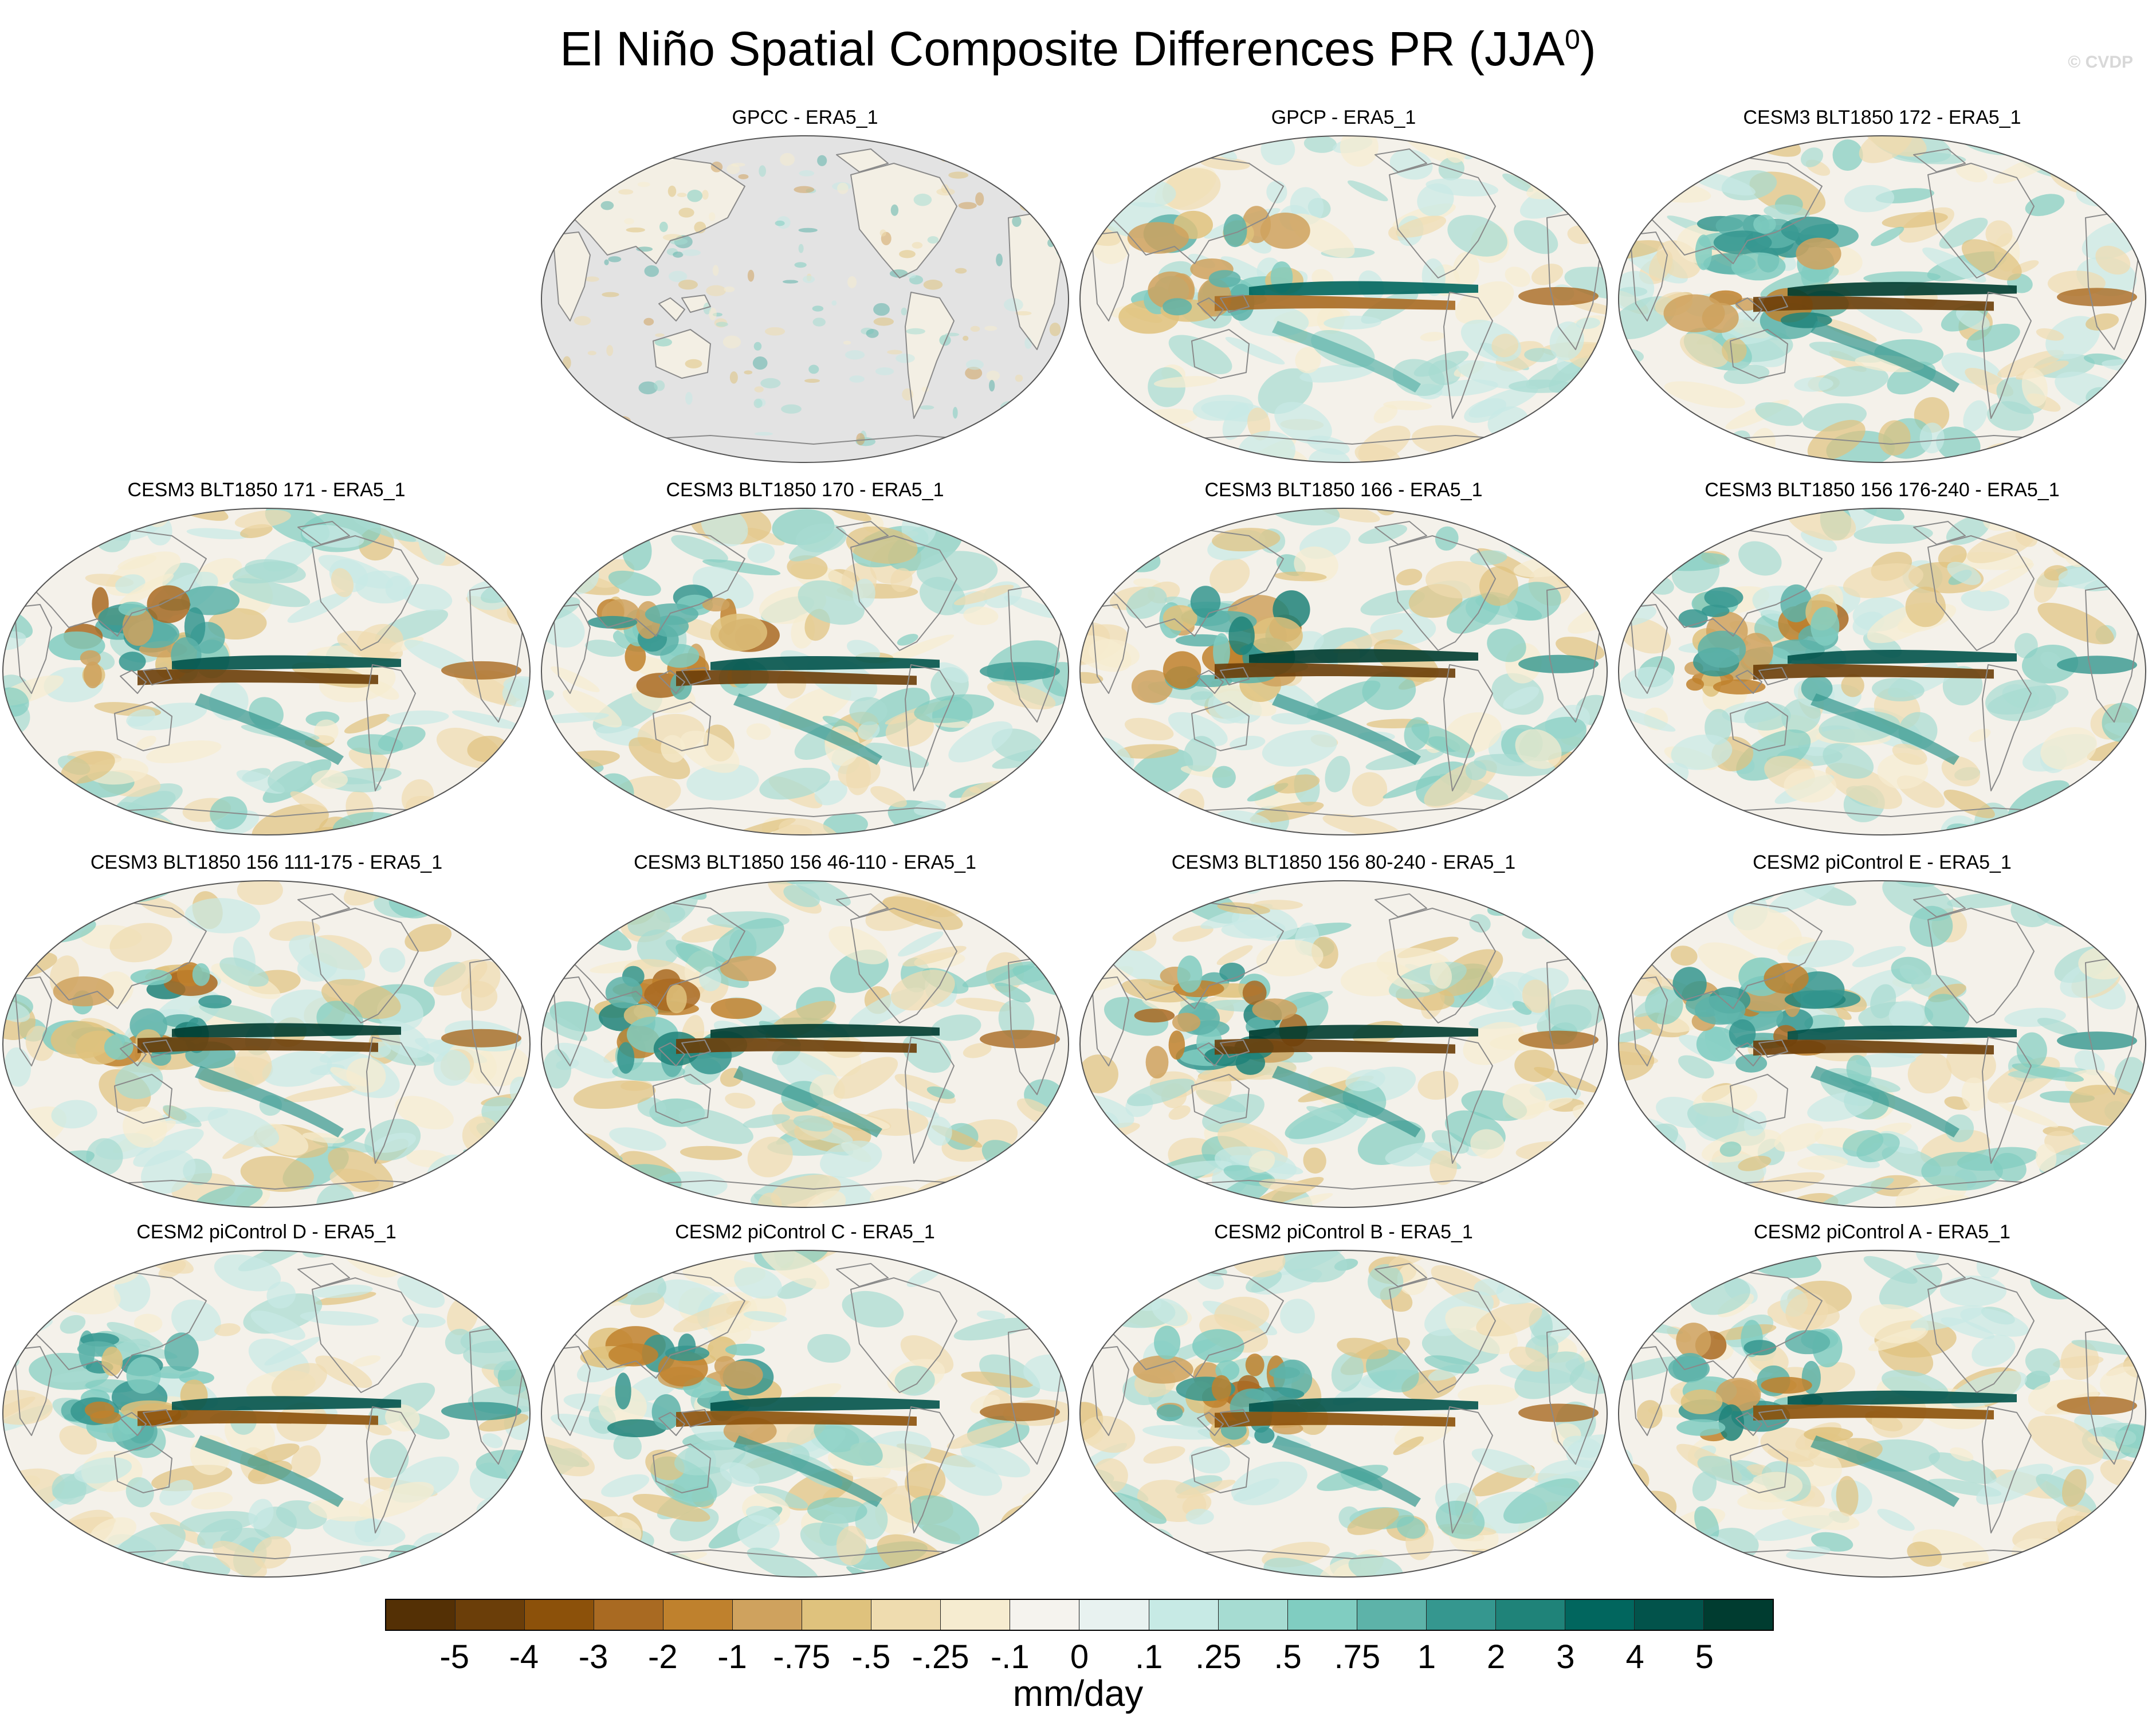 This screenshot has height=1730, width=2156. What do you see at coordinates (1496, 1657) in the screenshot?
I see `colorbar-tick-label: 2` at bounding box center [1496, 1657].